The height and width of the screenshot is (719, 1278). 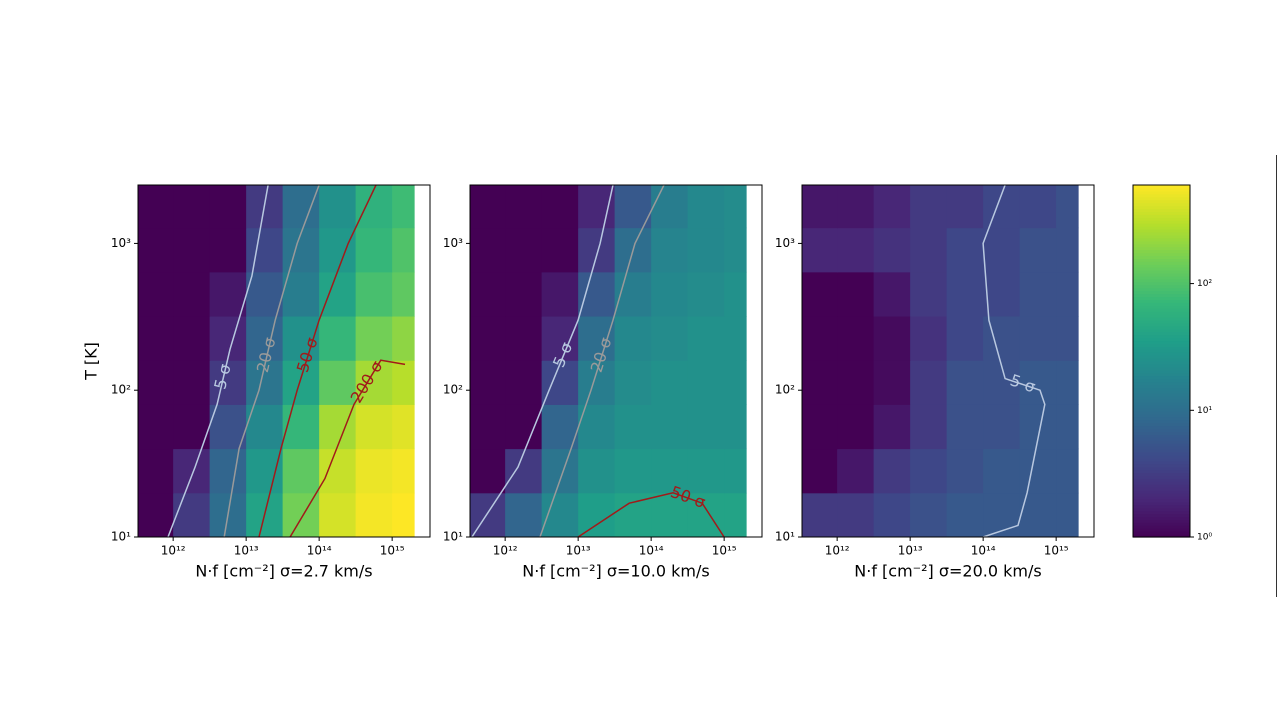 I want to click on x-tick-label: 10¹³, so click(x=910, y=551).